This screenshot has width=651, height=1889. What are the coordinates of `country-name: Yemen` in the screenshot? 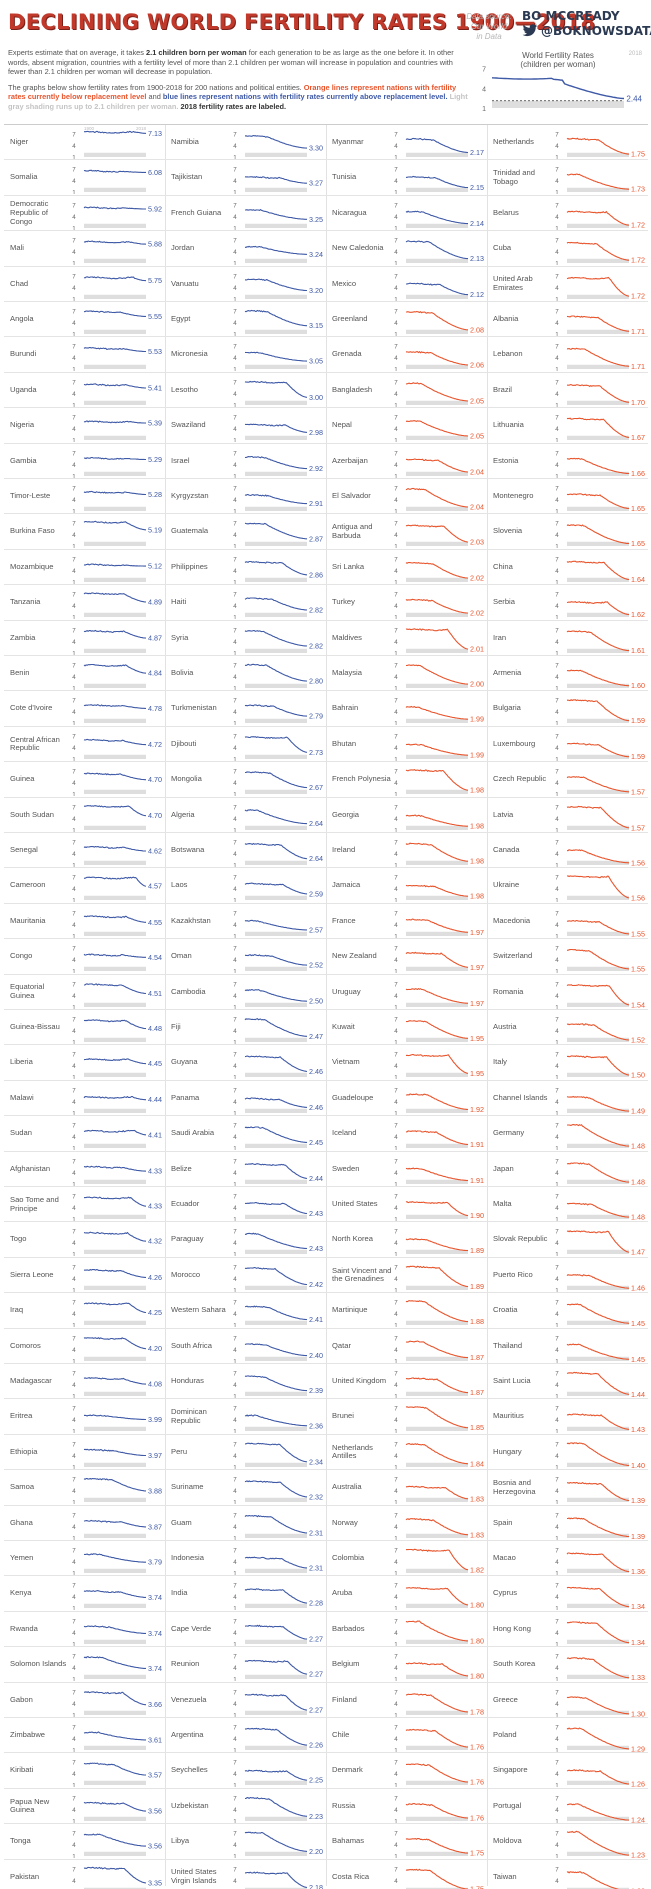 It's located at (22, 1558).